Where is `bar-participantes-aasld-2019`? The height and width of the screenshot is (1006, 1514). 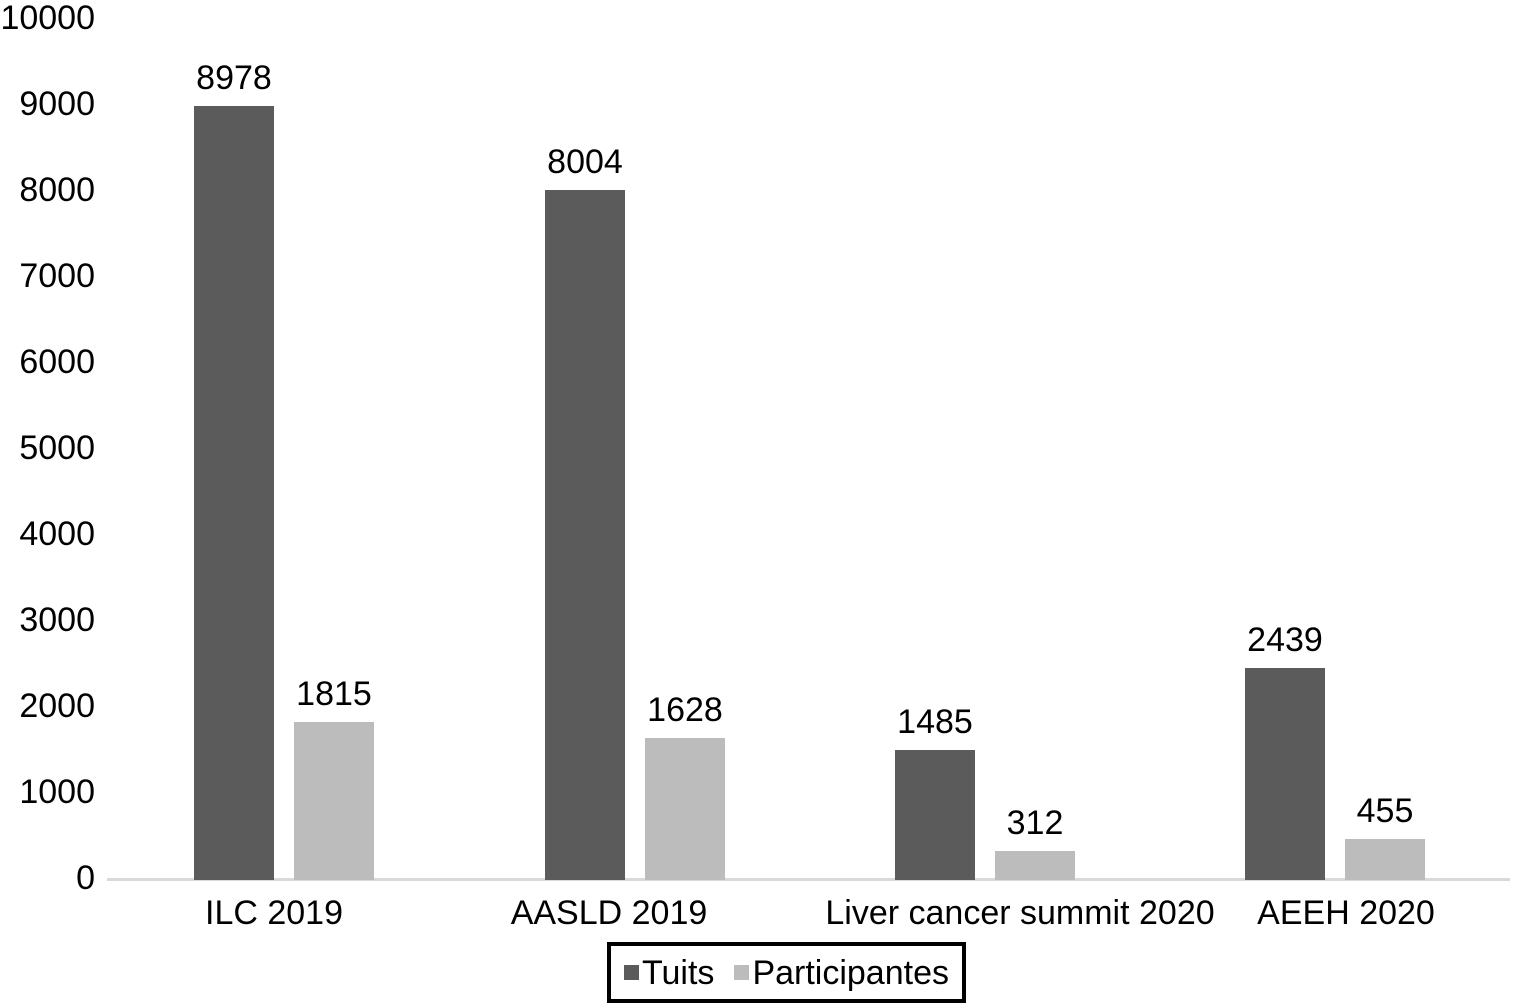 bar-participantes-aasld-2019 is located at coordinates (685, 809).